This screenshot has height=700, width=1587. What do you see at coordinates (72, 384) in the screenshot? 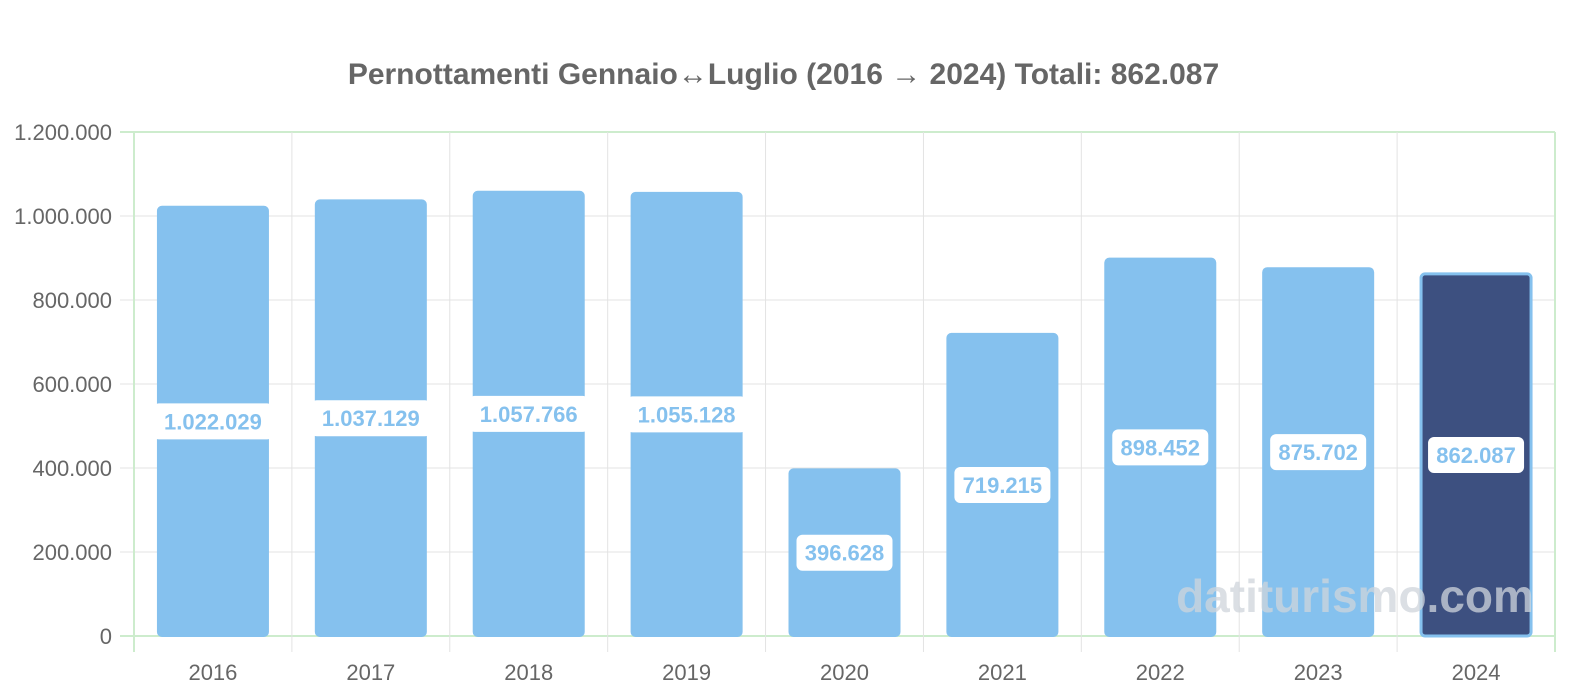
I see `y-tick-label: 600.000` at bounding box center [72, 384].